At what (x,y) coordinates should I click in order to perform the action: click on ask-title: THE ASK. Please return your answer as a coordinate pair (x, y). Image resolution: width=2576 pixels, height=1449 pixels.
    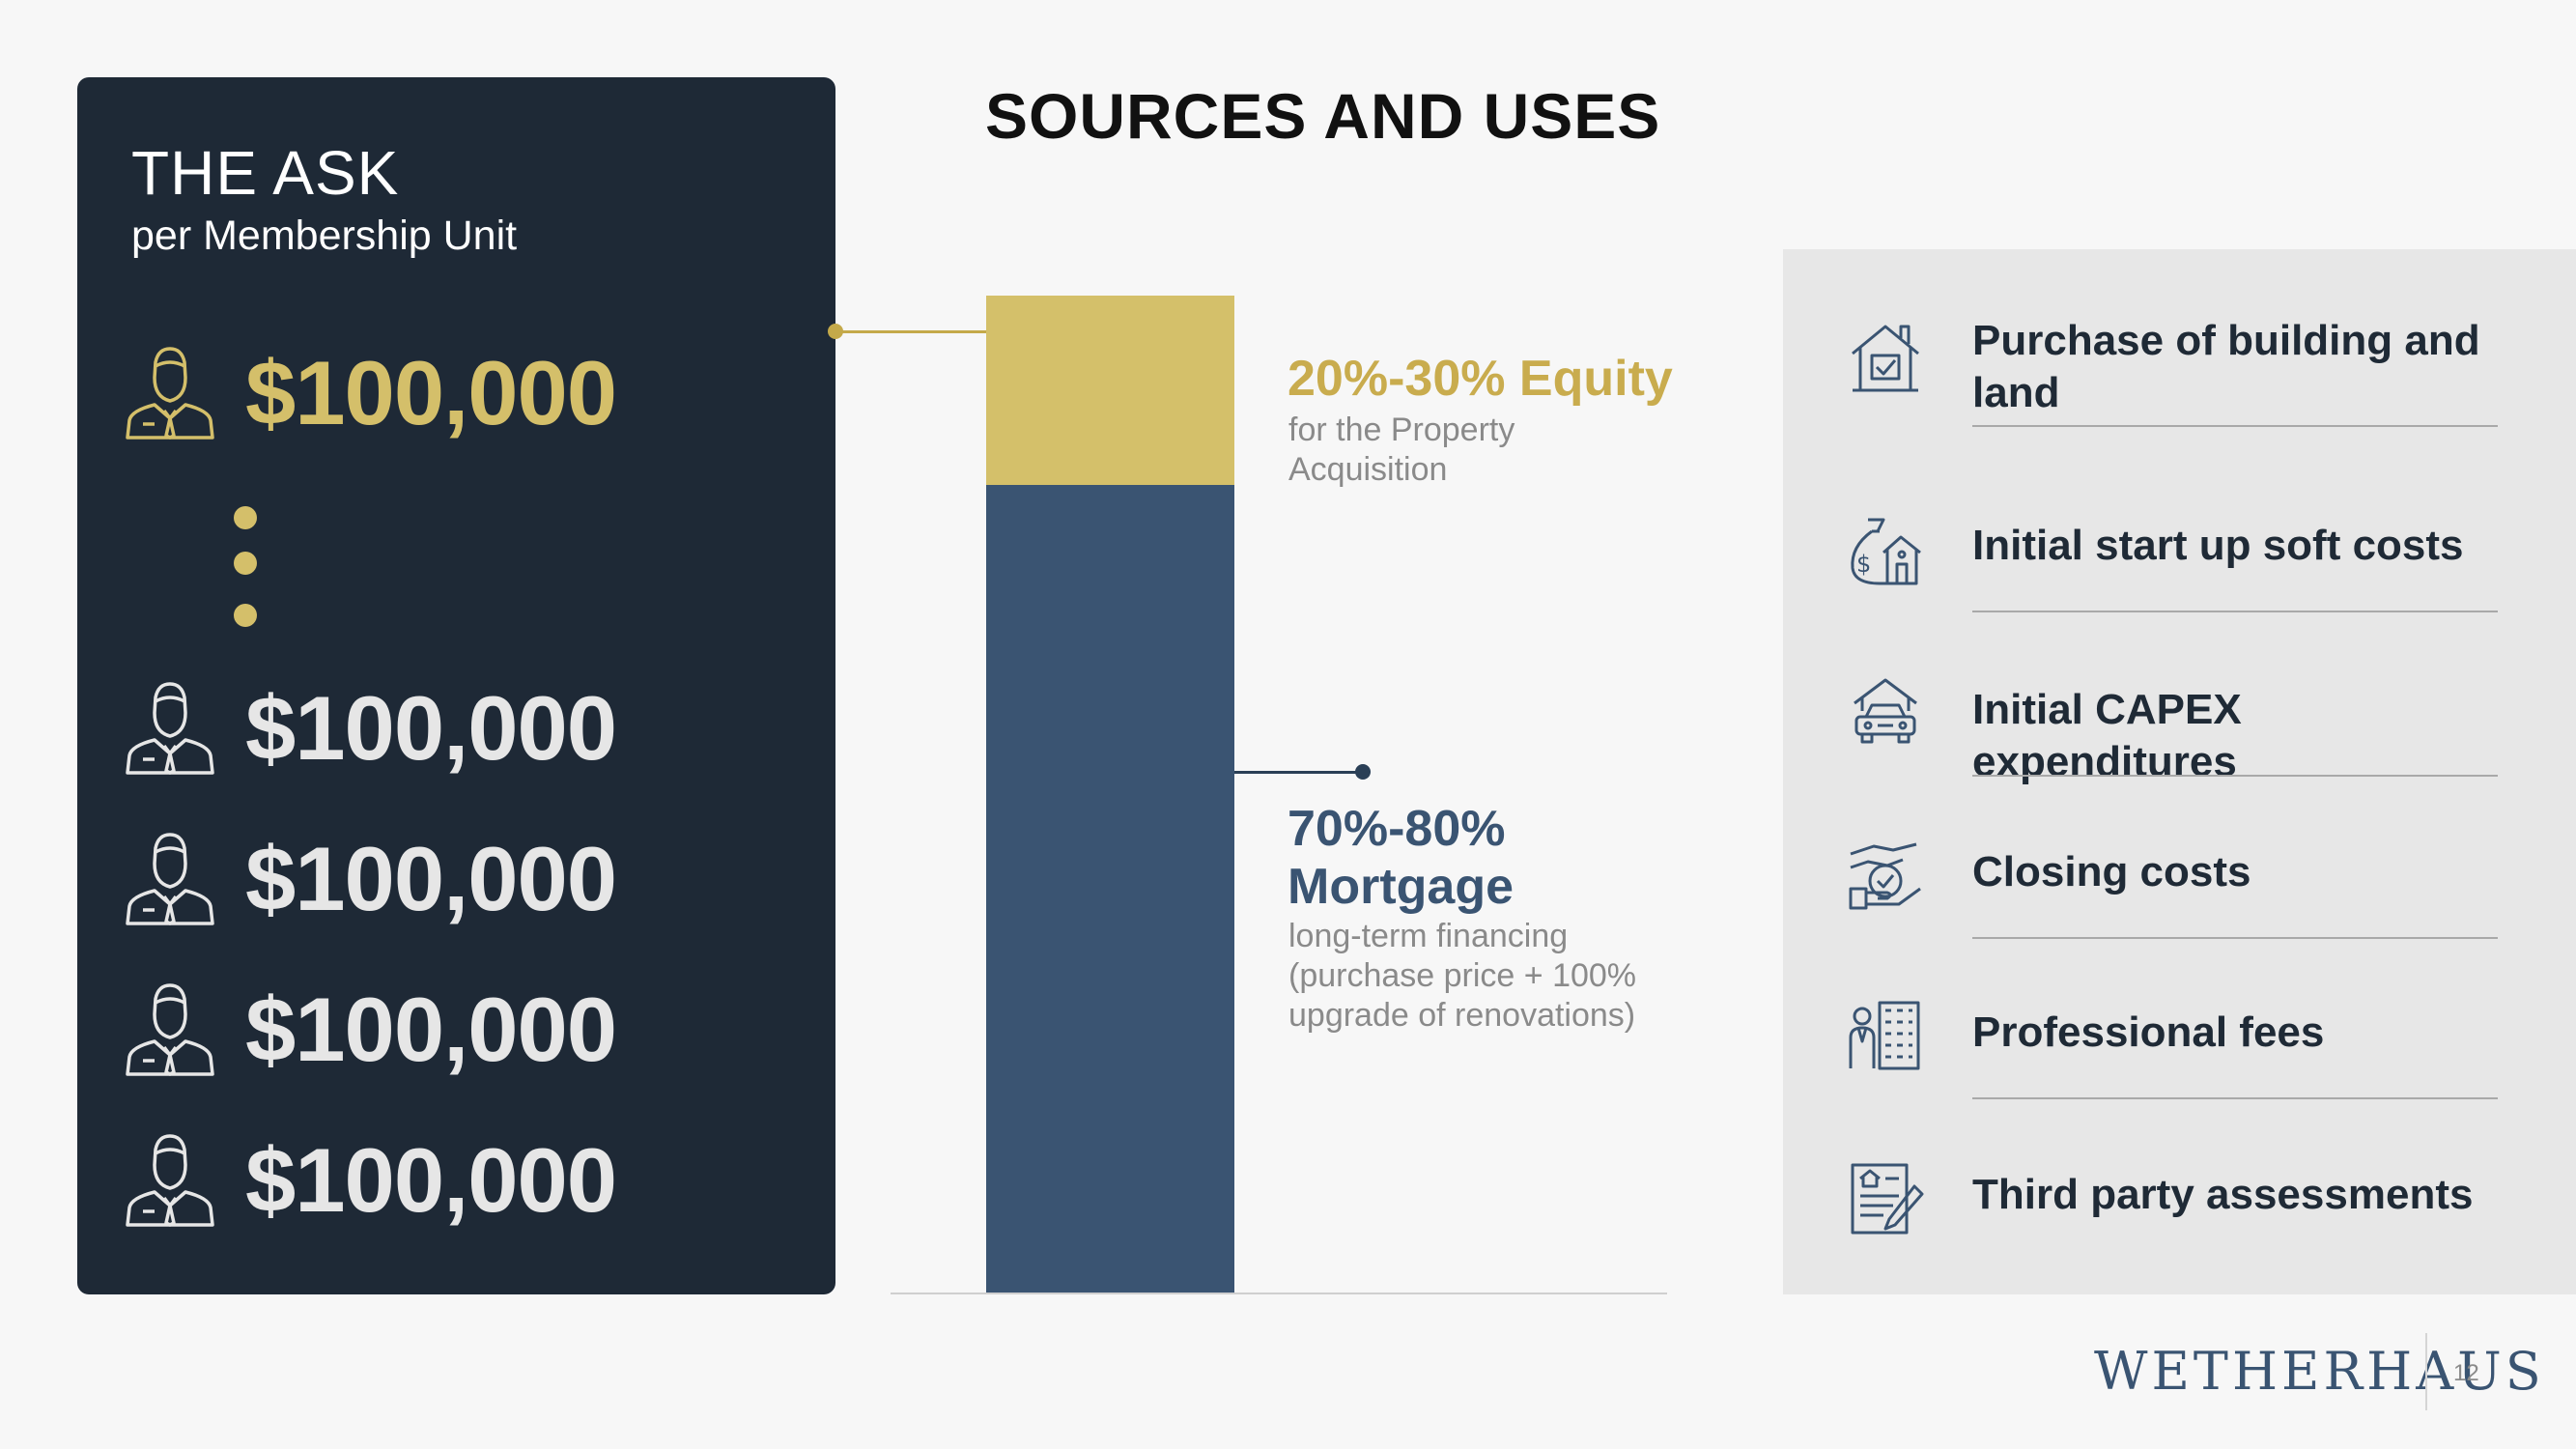
    Looking at the image, I should click on (265, 173).